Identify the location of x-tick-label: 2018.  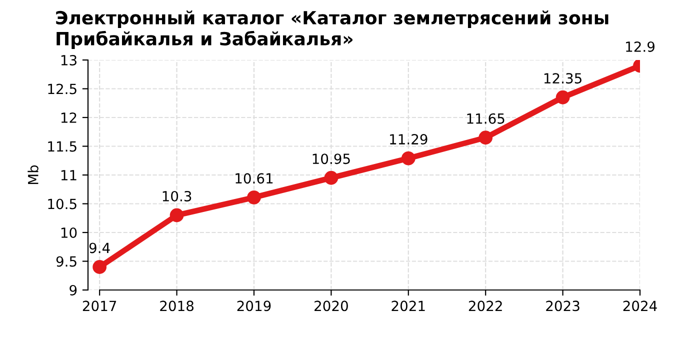
(177, 306).